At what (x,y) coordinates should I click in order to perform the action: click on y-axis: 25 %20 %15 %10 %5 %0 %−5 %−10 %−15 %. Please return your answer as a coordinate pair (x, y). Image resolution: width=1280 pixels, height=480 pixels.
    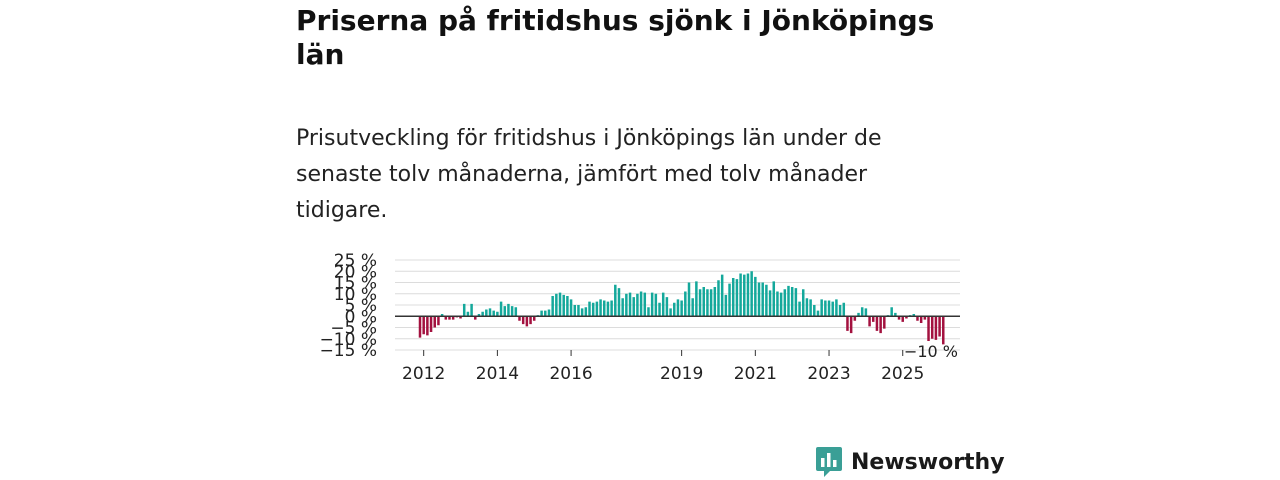
    Looking at the image, I should click on (348, 306).